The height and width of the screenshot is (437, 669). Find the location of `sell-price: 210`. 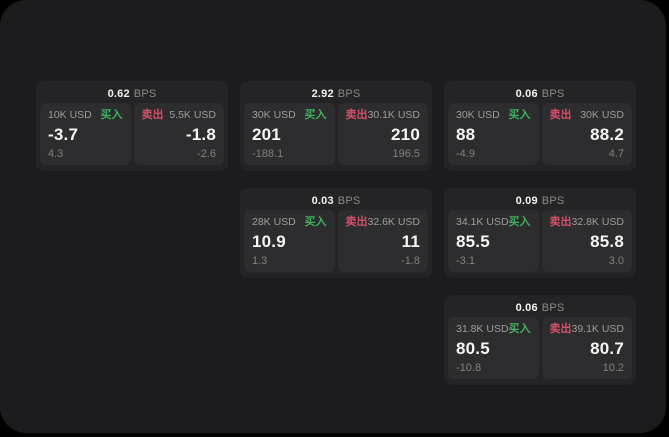

sell-price: 210 is located at coordinates (405, 134).